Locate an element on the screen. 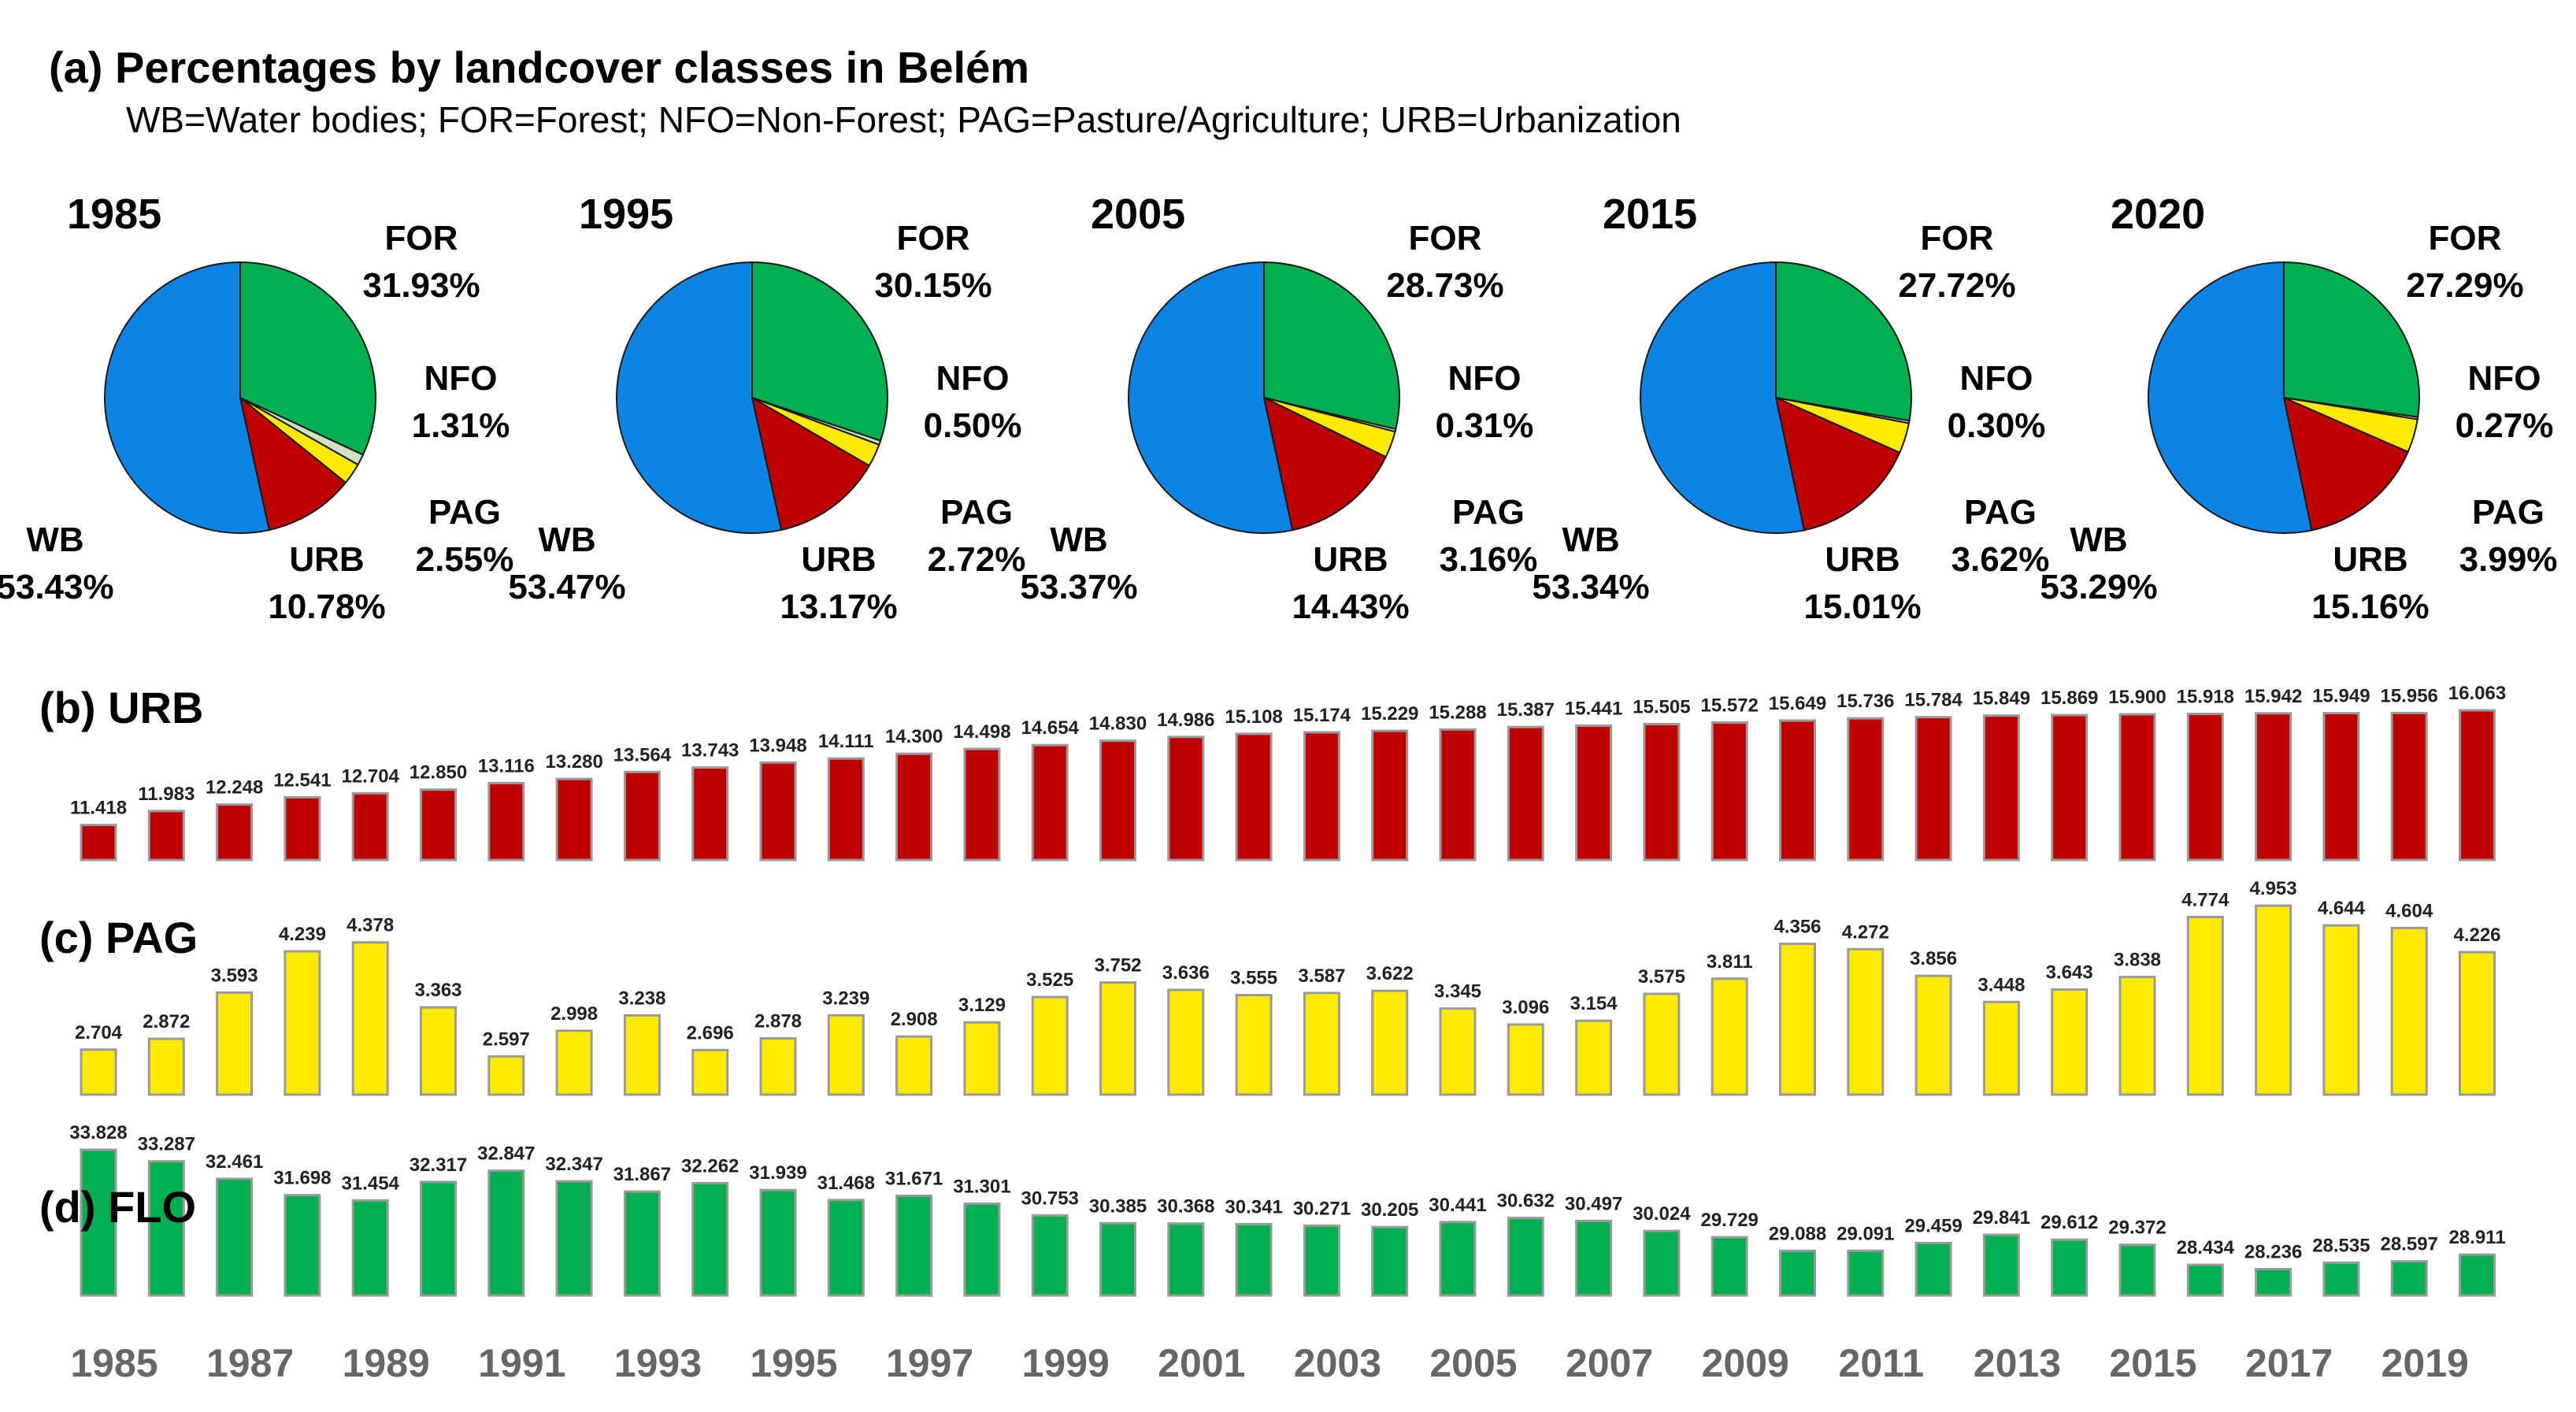 The height and width of the screenshot is (1412, 2576). x-tick-label: 1991 is located at coordinates (521, 1363).